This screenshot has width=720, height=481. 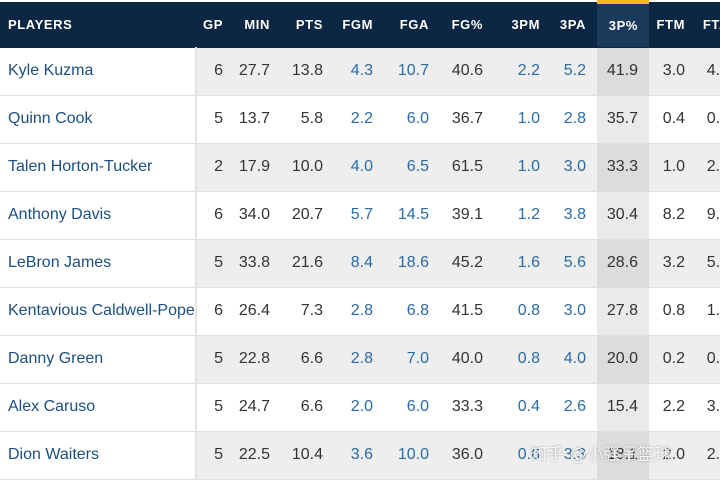 I want to click on stat-cell-3p-pct: 27.8, so click(x=623, y=311).